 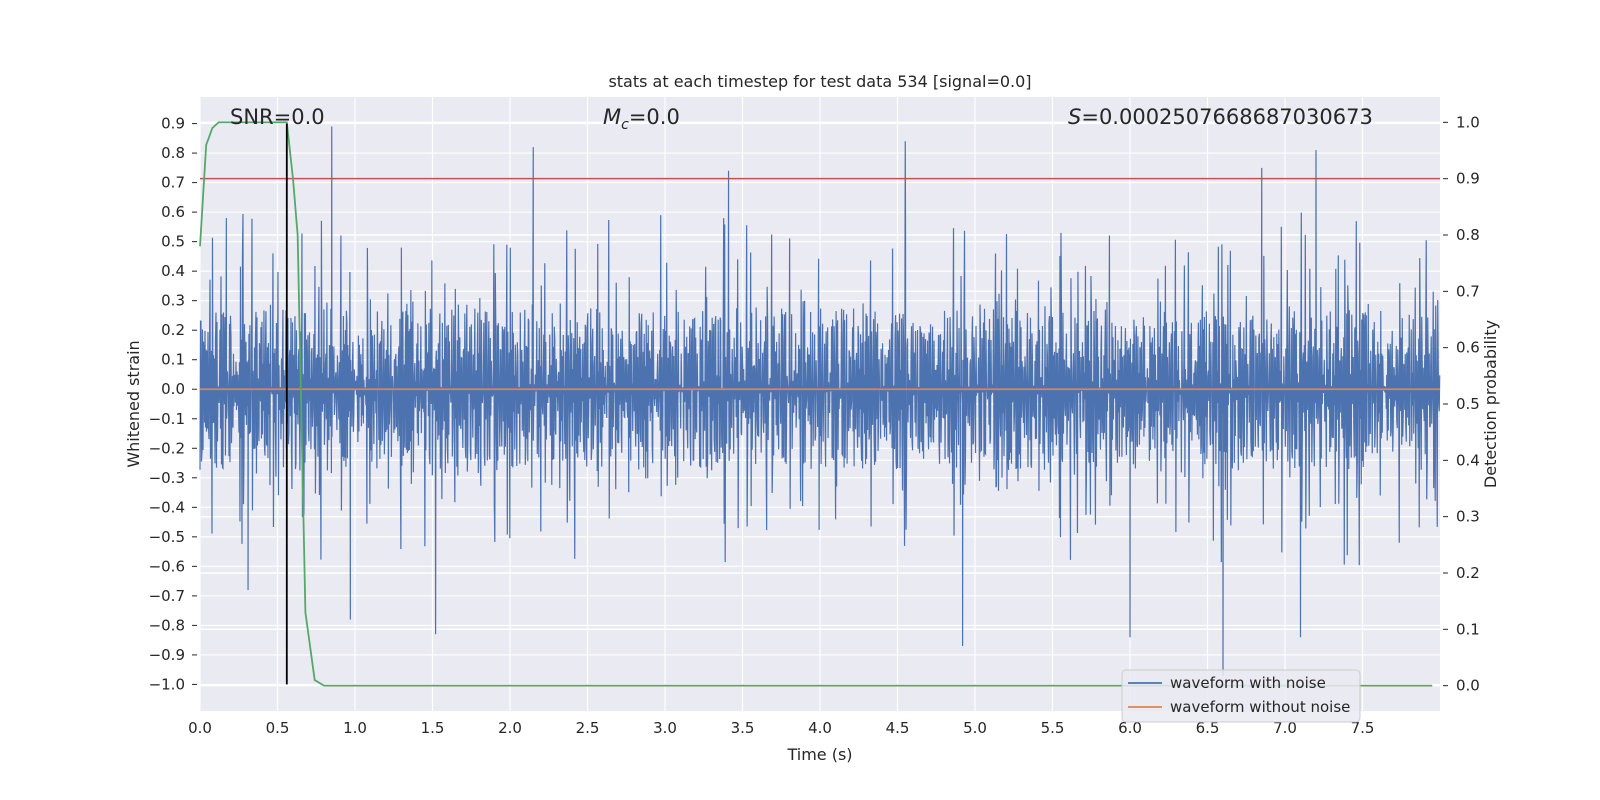 I want to click on y-right-tick-label: 0.8, so click(x=1468, y=235).